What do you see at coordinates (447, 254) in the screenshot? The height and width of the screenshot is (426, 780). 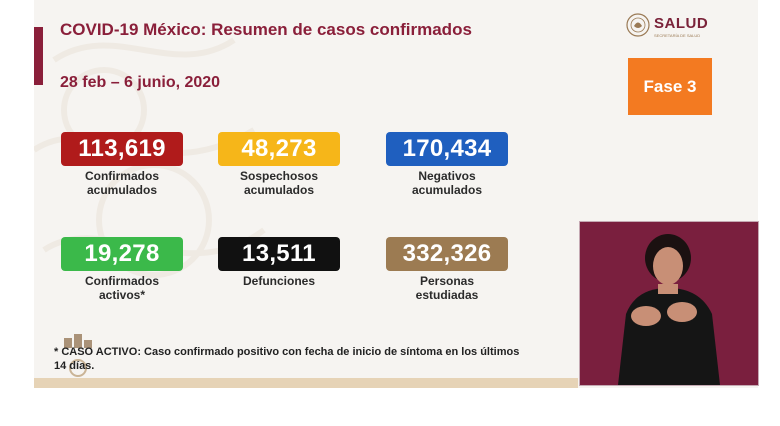 I see `stat-value: 332,326` at bounding box center [447, 254].